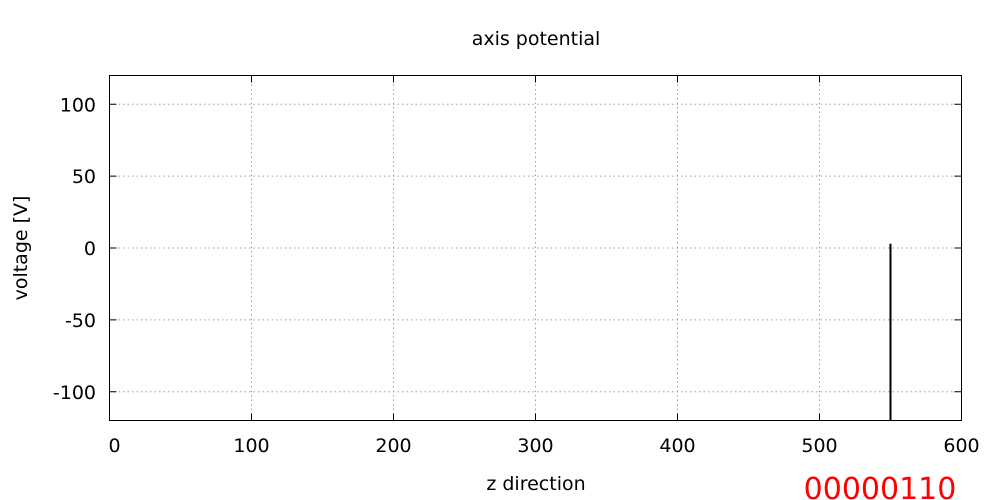 The width and height of the screenshot is (1000, 500). What do you see at coordinates (78, 105) in the screenshot?
I see `y-tick-label: 100` at bounding box center [78, 105].